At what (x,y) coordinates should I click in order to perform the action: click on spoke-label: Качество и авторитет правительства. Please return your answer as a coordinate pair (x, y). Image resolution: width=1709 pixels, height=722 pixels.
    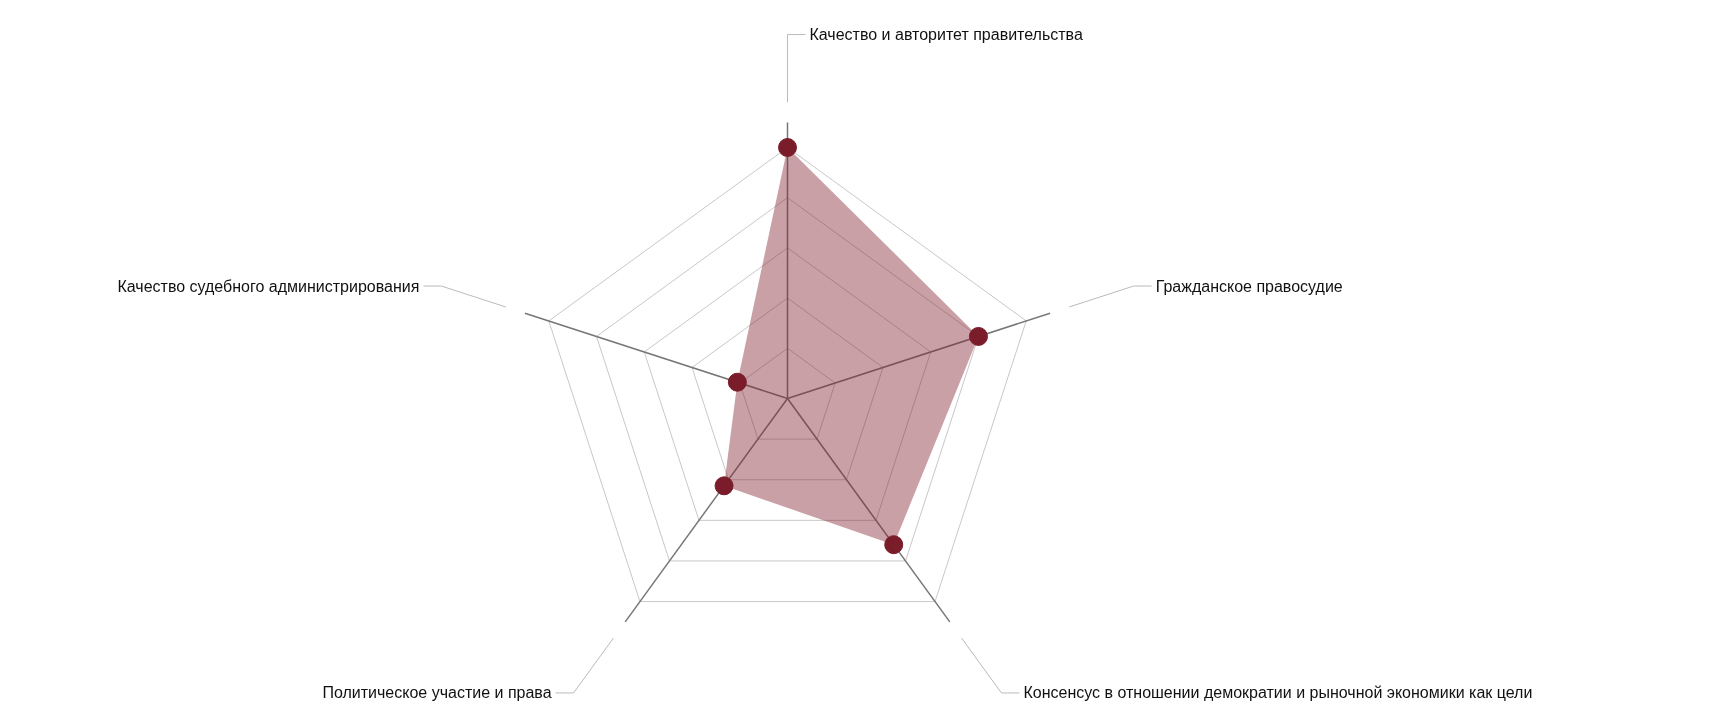
    Looking at the image, I should click on (946, 35).